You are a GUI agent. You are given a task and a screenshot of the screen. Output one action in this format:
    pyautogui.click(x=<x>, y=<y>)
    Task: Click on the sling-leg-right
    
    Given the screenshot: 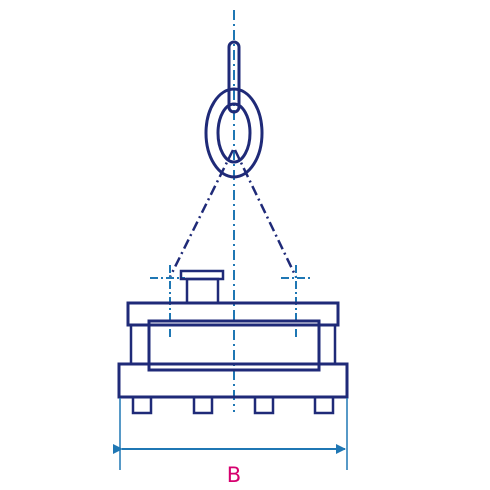 What is the action you would take?
    pyautogui.click(x=265, y=213)
    